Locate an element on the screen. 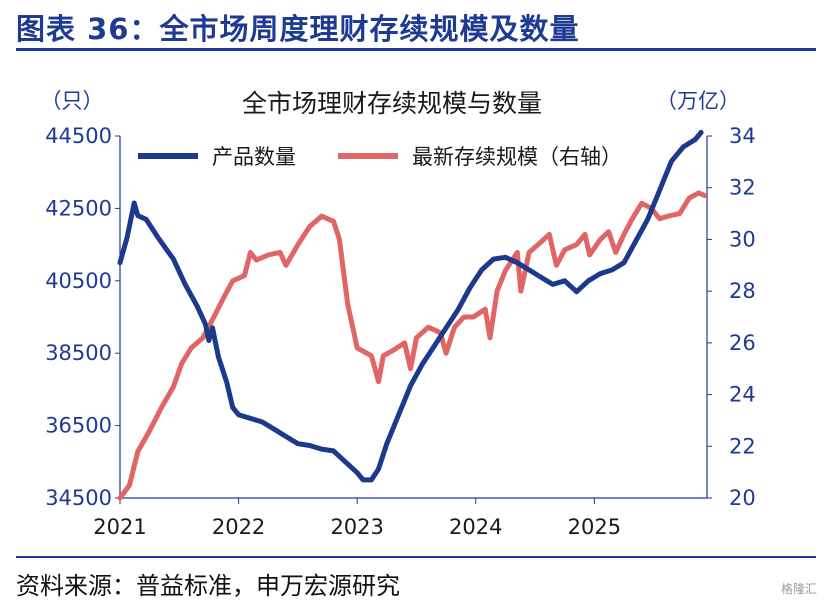 The image size is (829, 607). right-tick-label: 30 is located at coordinates (742, 239).